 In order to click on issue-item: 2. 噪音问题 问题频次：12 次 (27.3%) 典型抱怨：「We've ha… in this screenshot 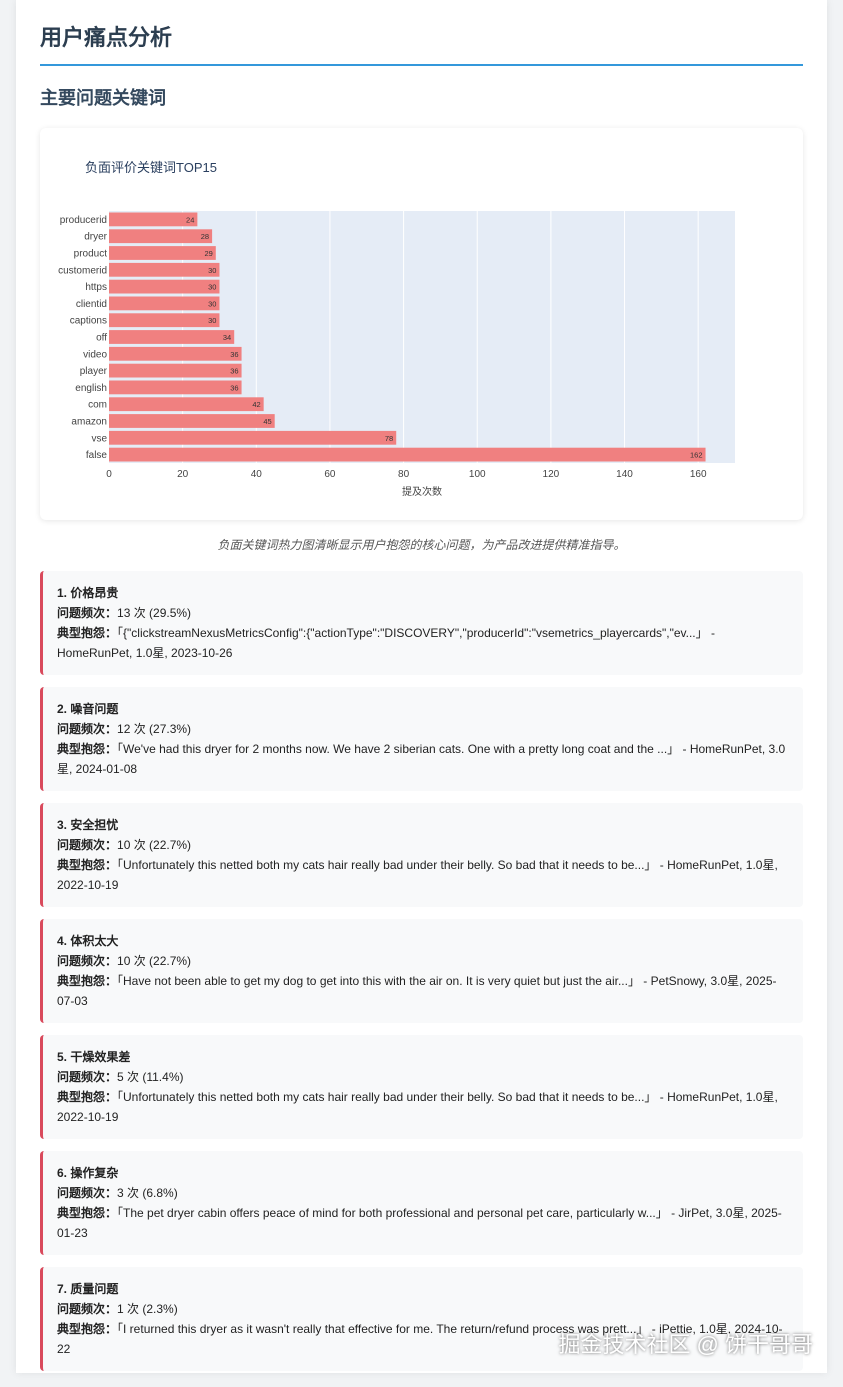, I will do `click(421, 739)`.